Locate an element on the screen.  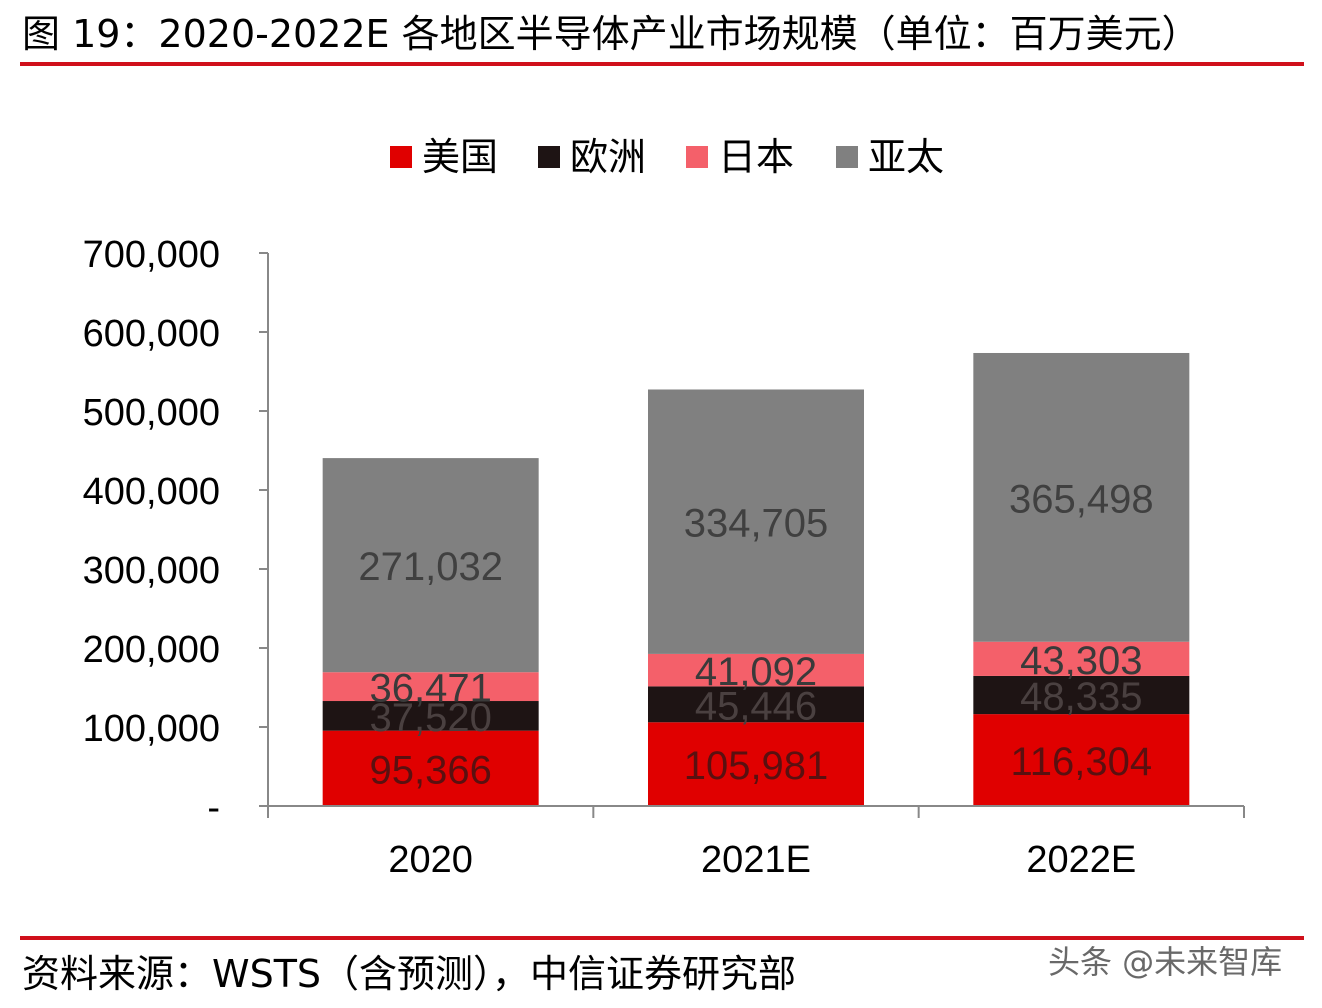
bar-data-label: 334,705 is located at coordinates (756, 524).